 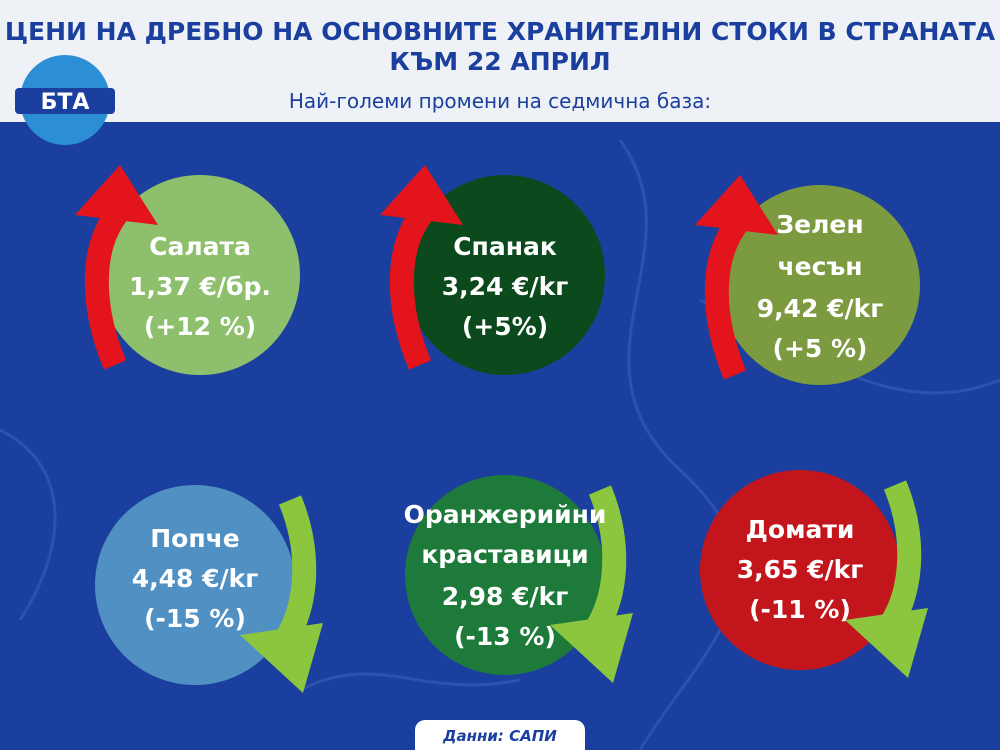 What do you see at coordinates (800, 569) in the screenshot?
I see `item-price: 3,65 €/kг` at bounding box center [800, 569].